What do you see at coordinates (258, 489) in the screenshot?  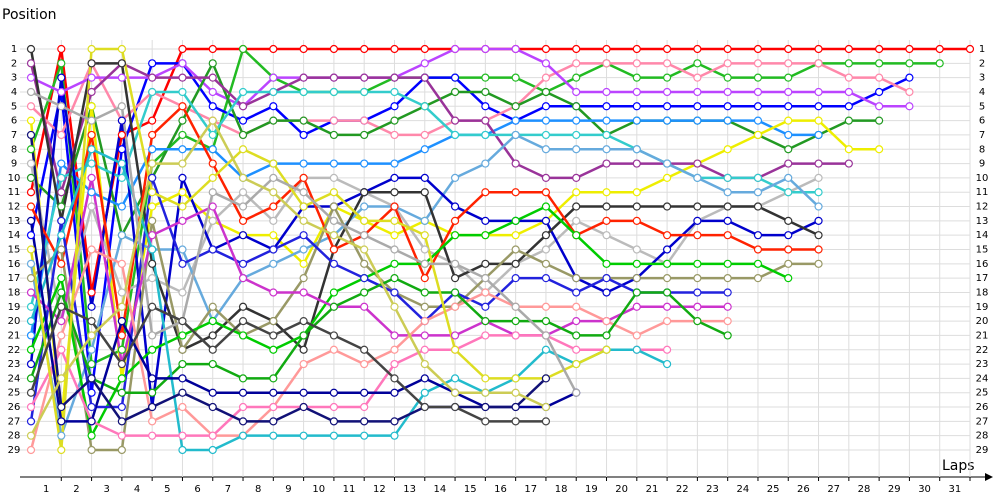 I see `x-tick-label: 8` at bounding box center [258, 489].